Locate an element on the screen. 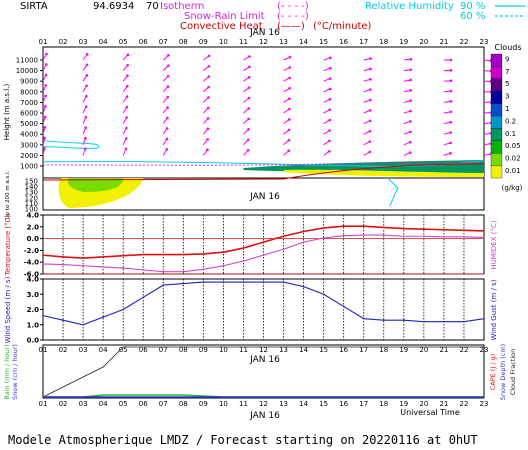 This screenshot has height=450, width=528. y-tick-label: 3.0 is located at coordinates (33, 295).